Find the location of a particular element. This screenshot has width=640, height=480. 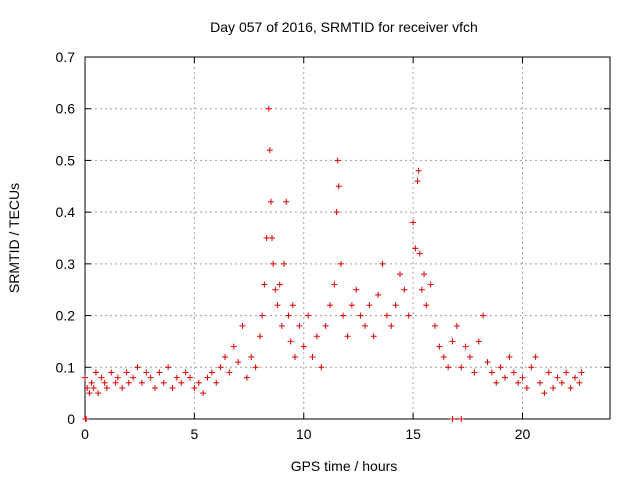

x-axis-label: GPS time / hours is located at coordinates (344, 466).